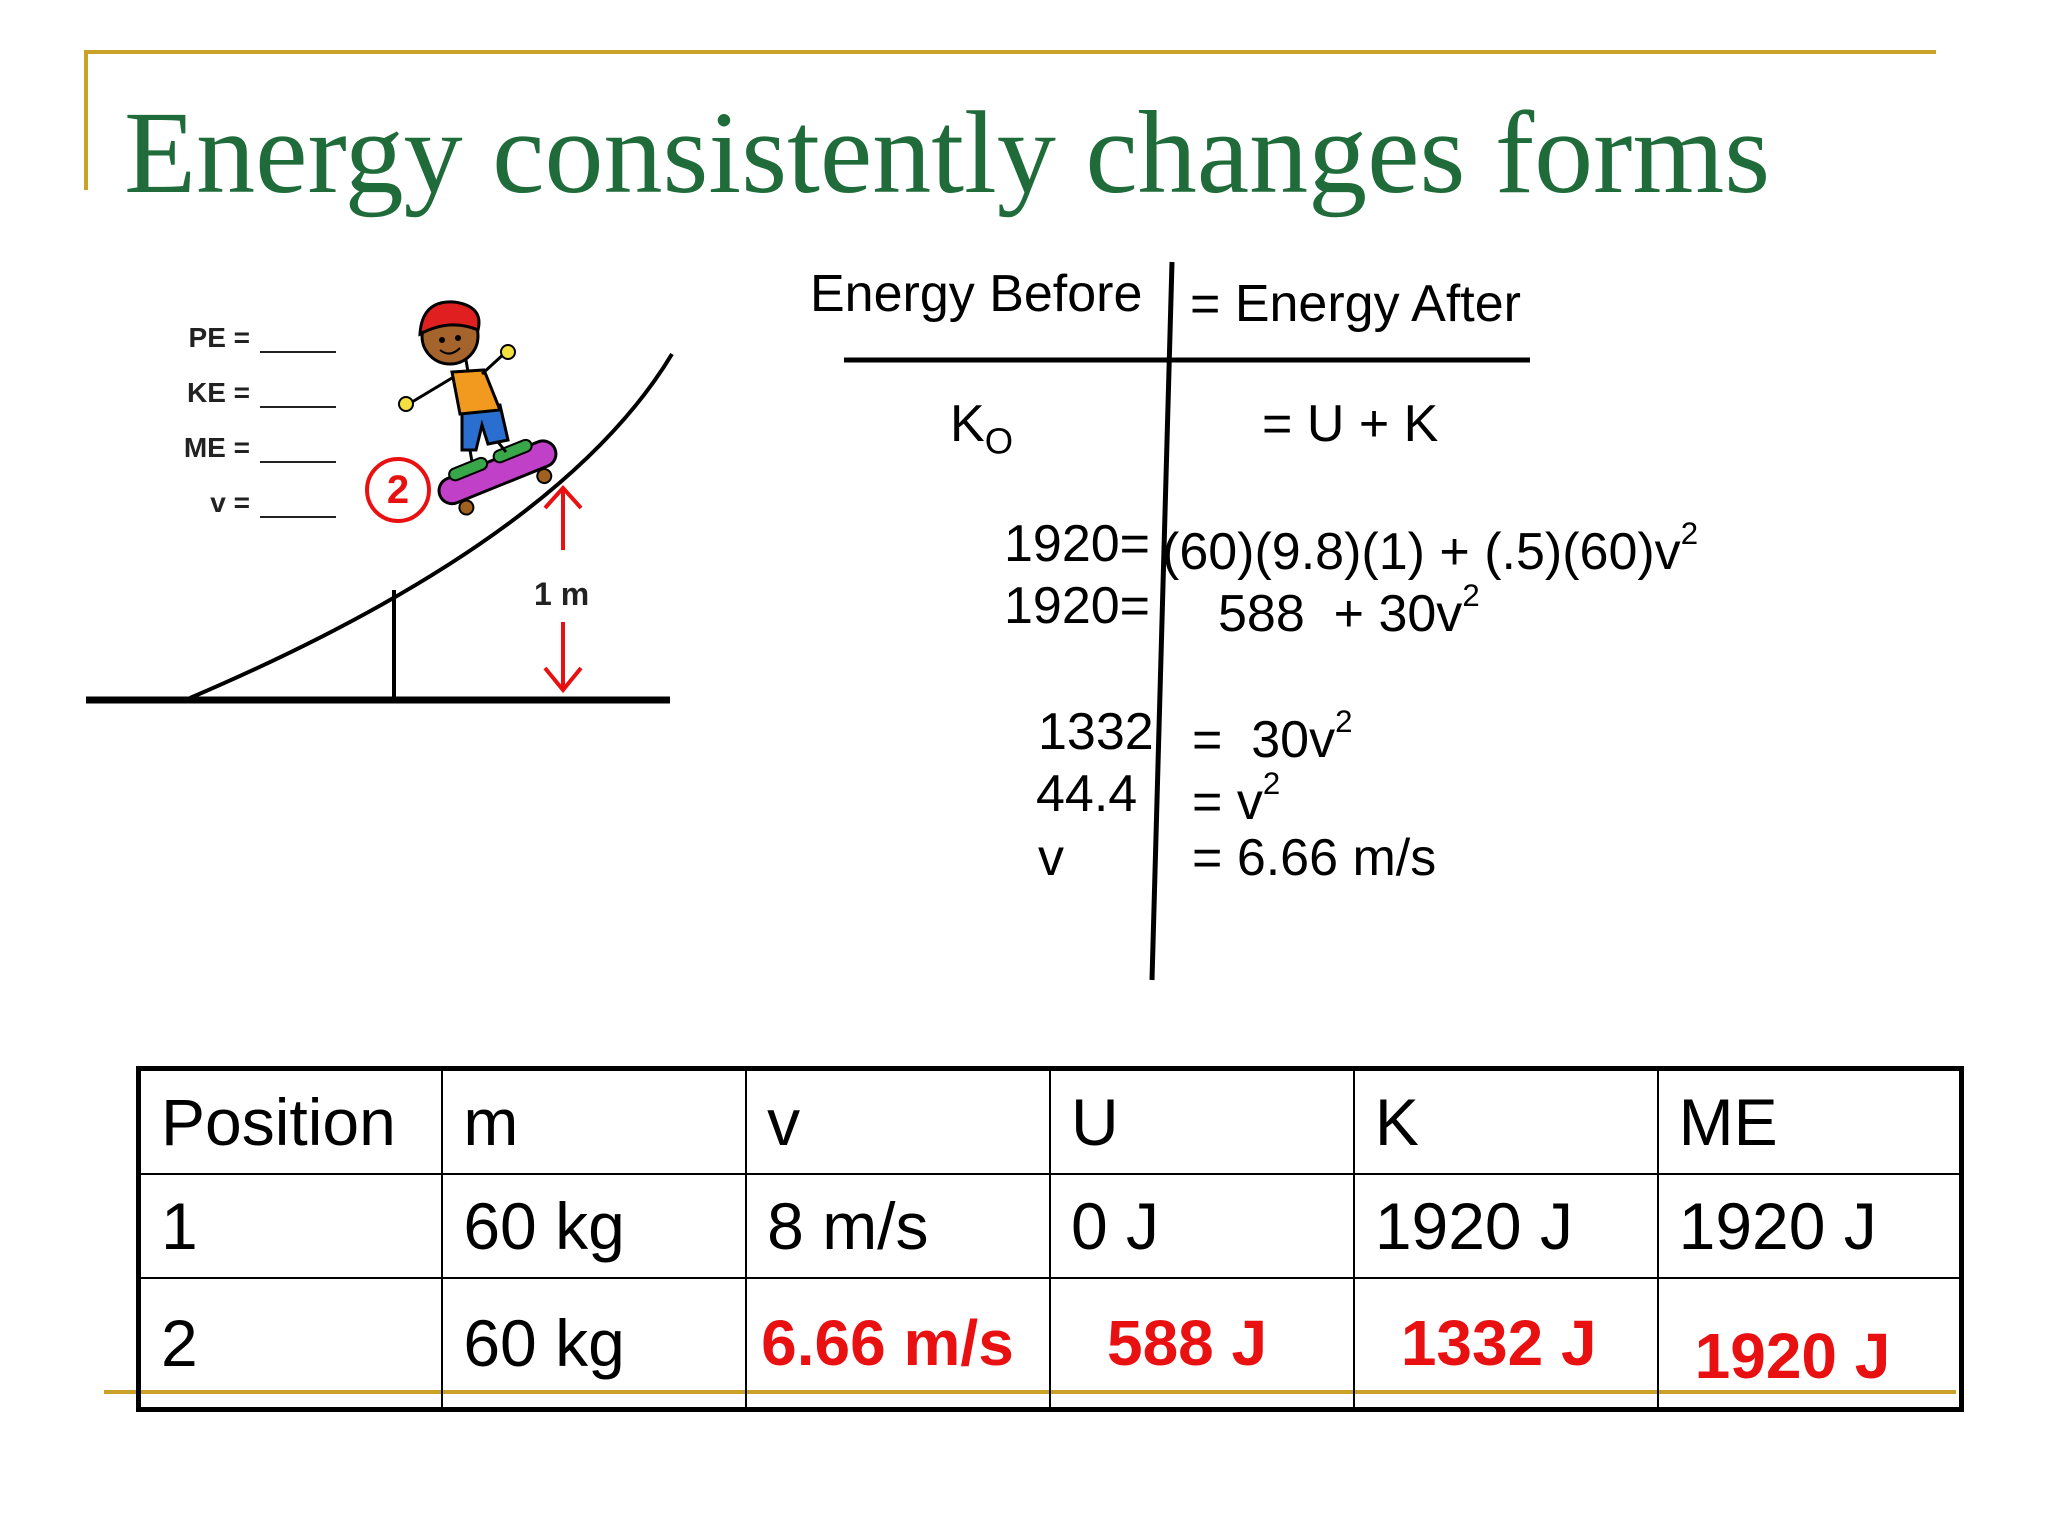  What do you see at coordinates (398, 490) in the screenshot?
I see `position-badge: 2` at bounding box center [398, 490].